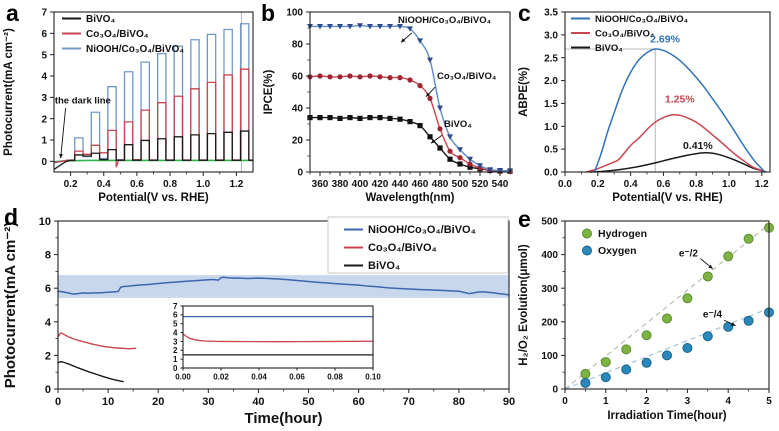  I want to click on svg-text: 0.4, so click(104, 184).